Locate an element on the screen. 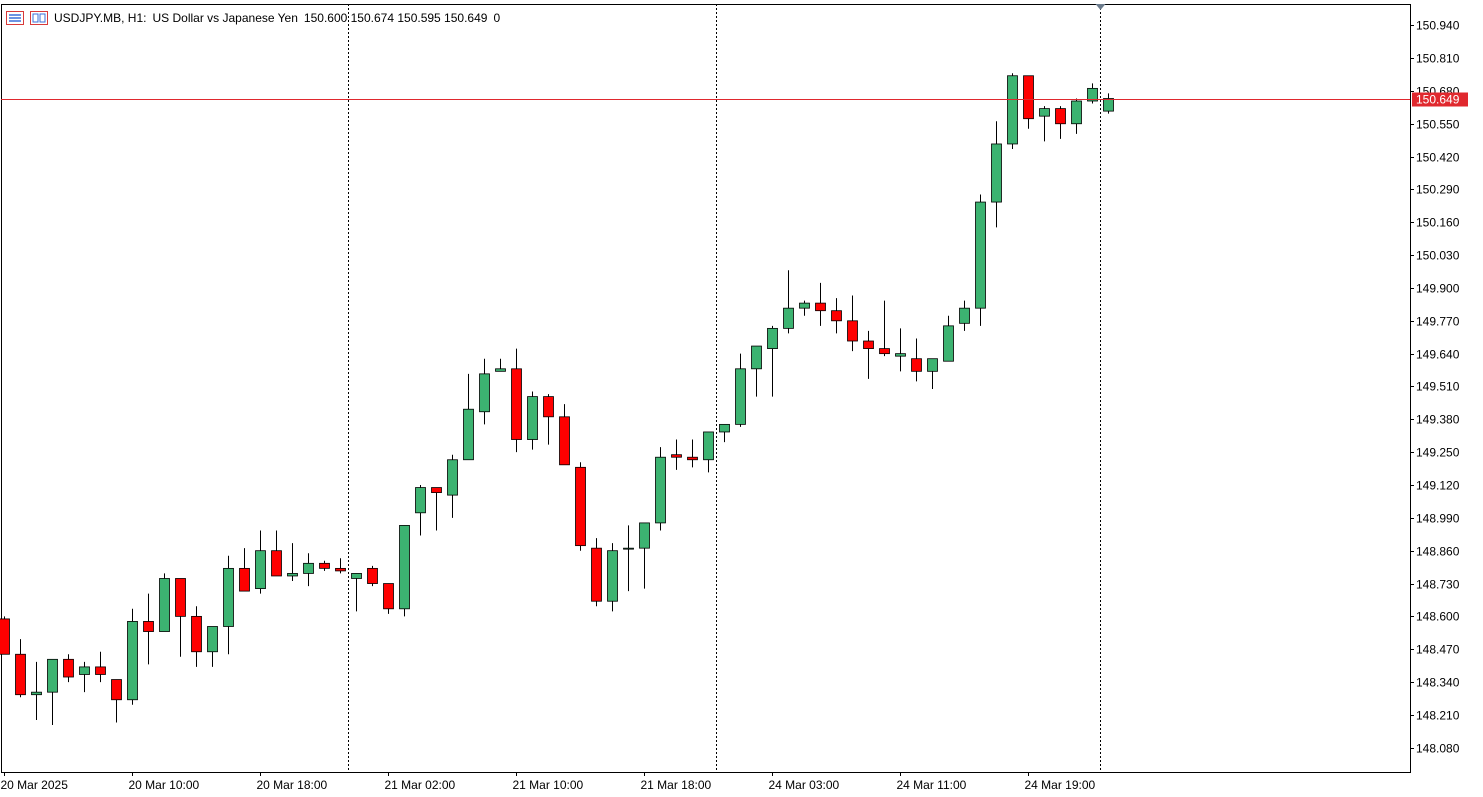  x-tick-label: 20 Mar 2025 is located at coordinates (35, 785).